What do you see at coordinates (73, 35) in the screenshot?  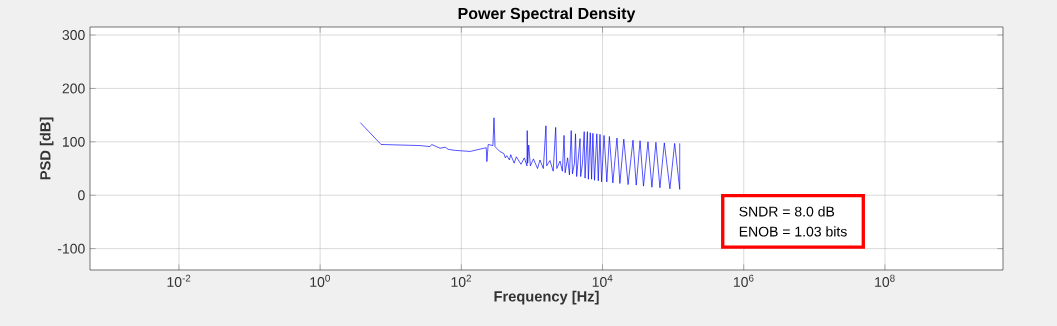 I see `y-tick-label: 300` at bounding box center [73, 35].